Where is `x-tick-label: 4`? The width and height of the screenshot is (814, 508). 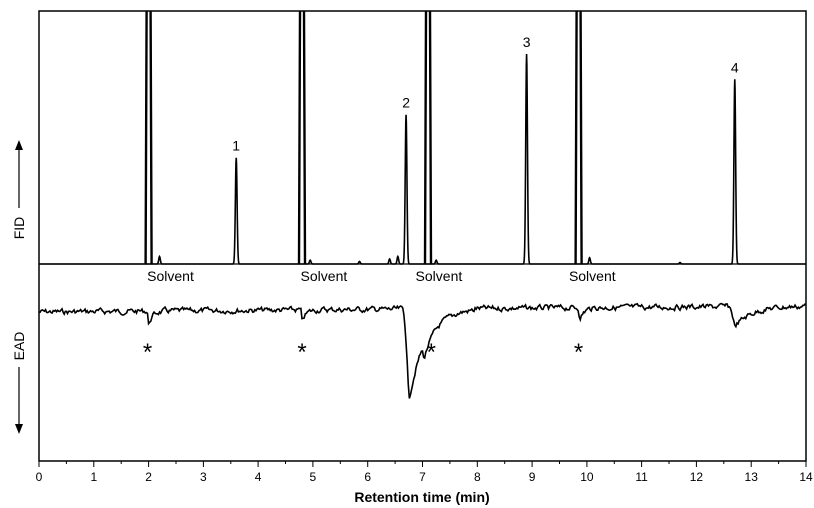
x-tick-label: 4 is located at coordinates (258, 477).